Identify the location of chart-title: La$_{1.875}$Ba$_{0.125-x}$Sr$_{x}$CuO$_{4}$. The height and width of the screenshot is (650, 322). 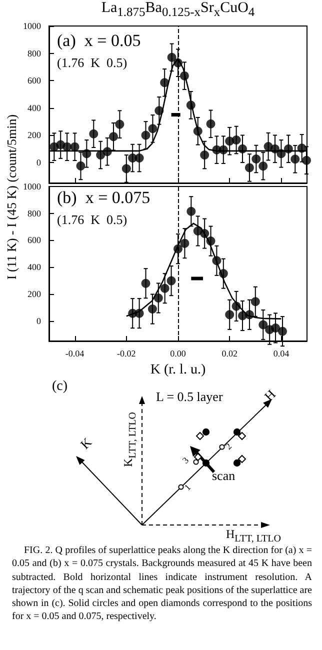
(178, 10).